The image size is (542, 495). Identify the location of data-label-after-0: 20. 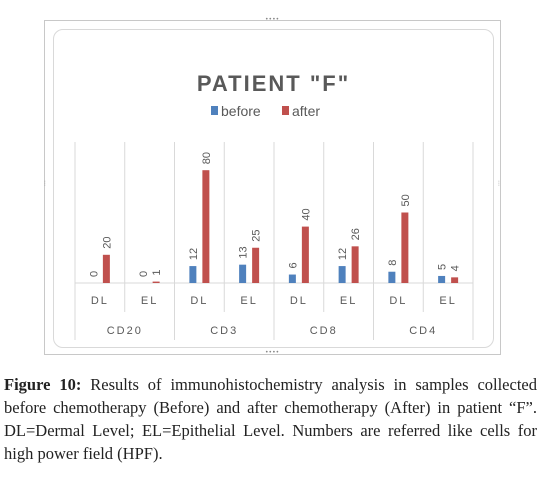
(107, 243).